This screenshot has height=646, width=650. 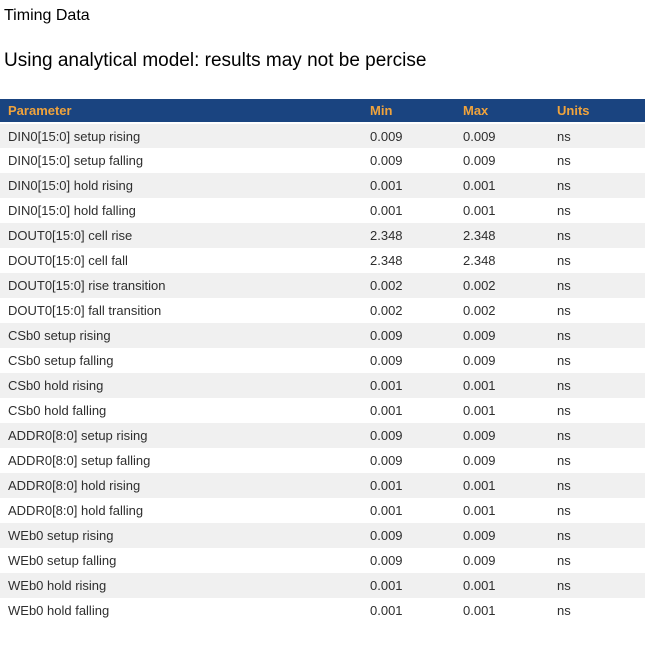 What do you see at coordinates (181, 360) in the screenshot?
I see `cell-parameter: CSb0 setup falling` at bounding box center [181, 360].